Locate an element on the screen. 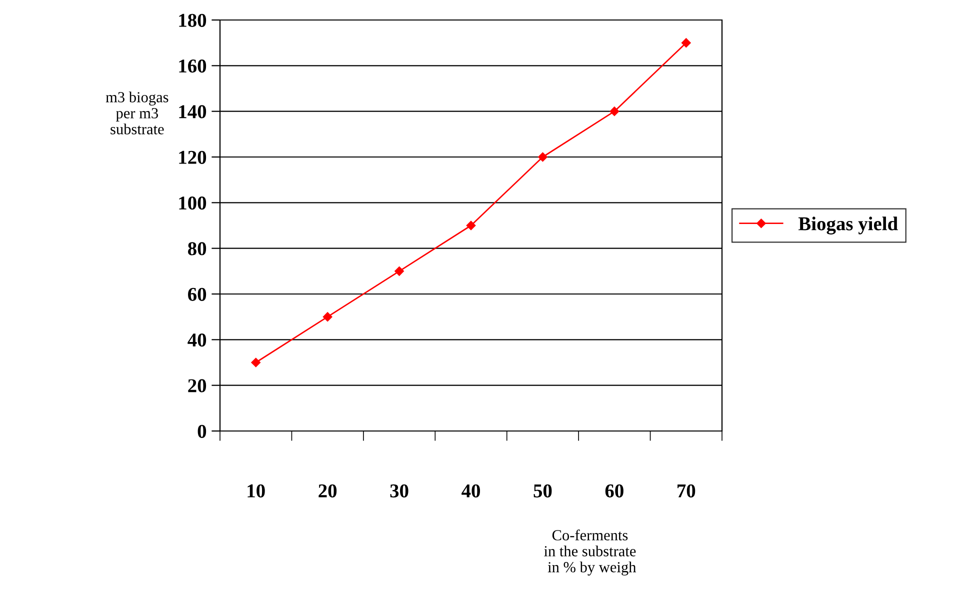  x-tick-label: 10 is located at coordinates (256, 491).